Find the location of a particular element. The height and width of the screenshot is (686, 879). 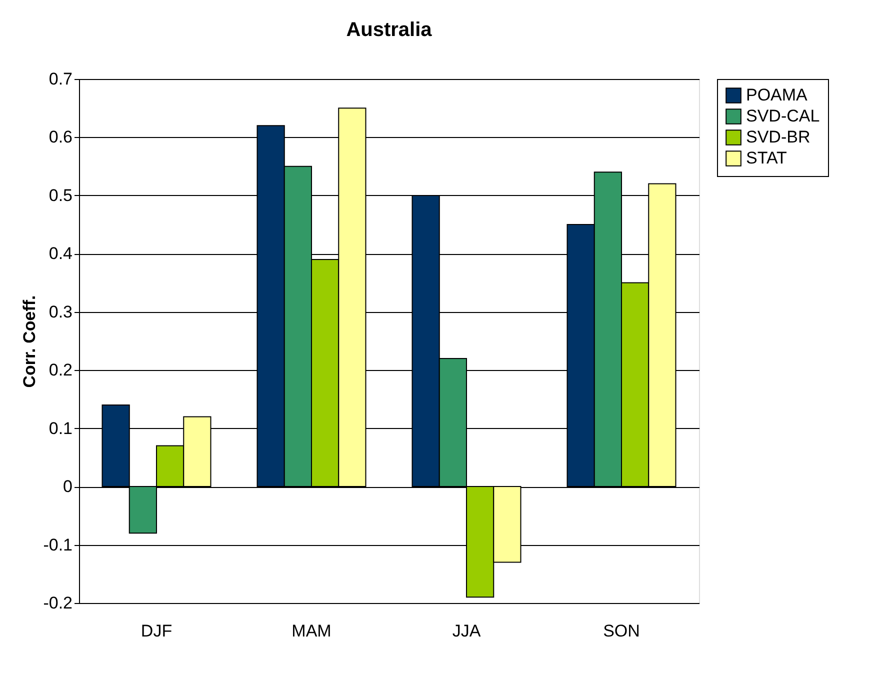

x-tick-label: MAM is located at coordinates (312, 631).